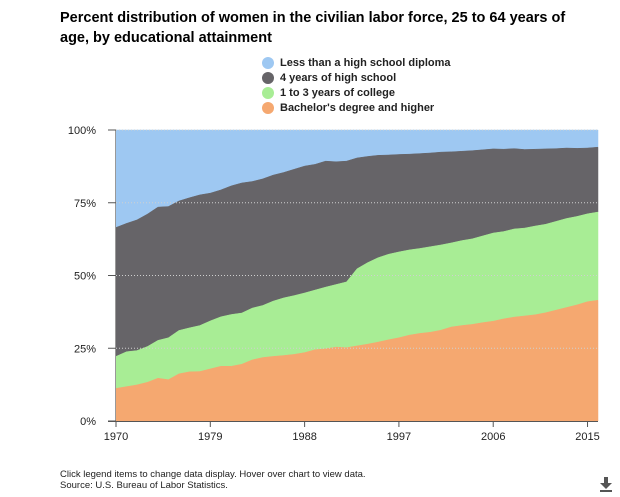 The height and width of the screenshot is (497, 620). Describe the element at coordinates (304, 437) in the screenshot. I see `x-tick-label-1988: 1988` at that location.